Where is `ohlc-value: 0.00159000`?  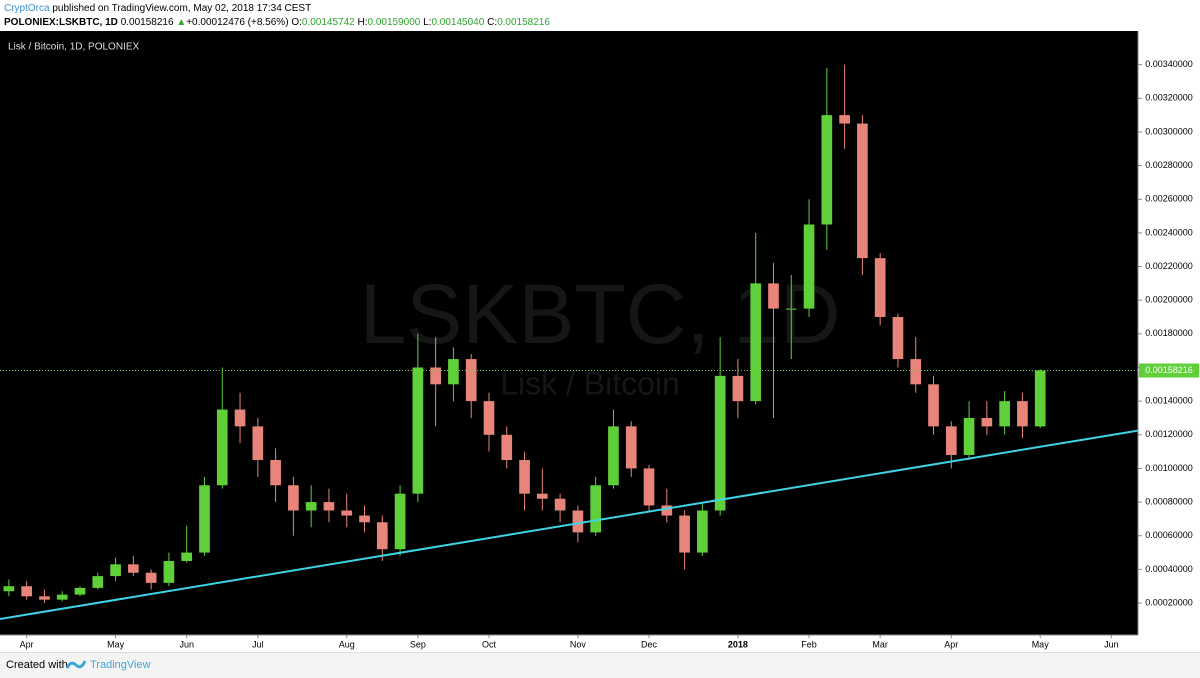 ohlc-value: 0.00159000 is located at coordinates (394, 22).